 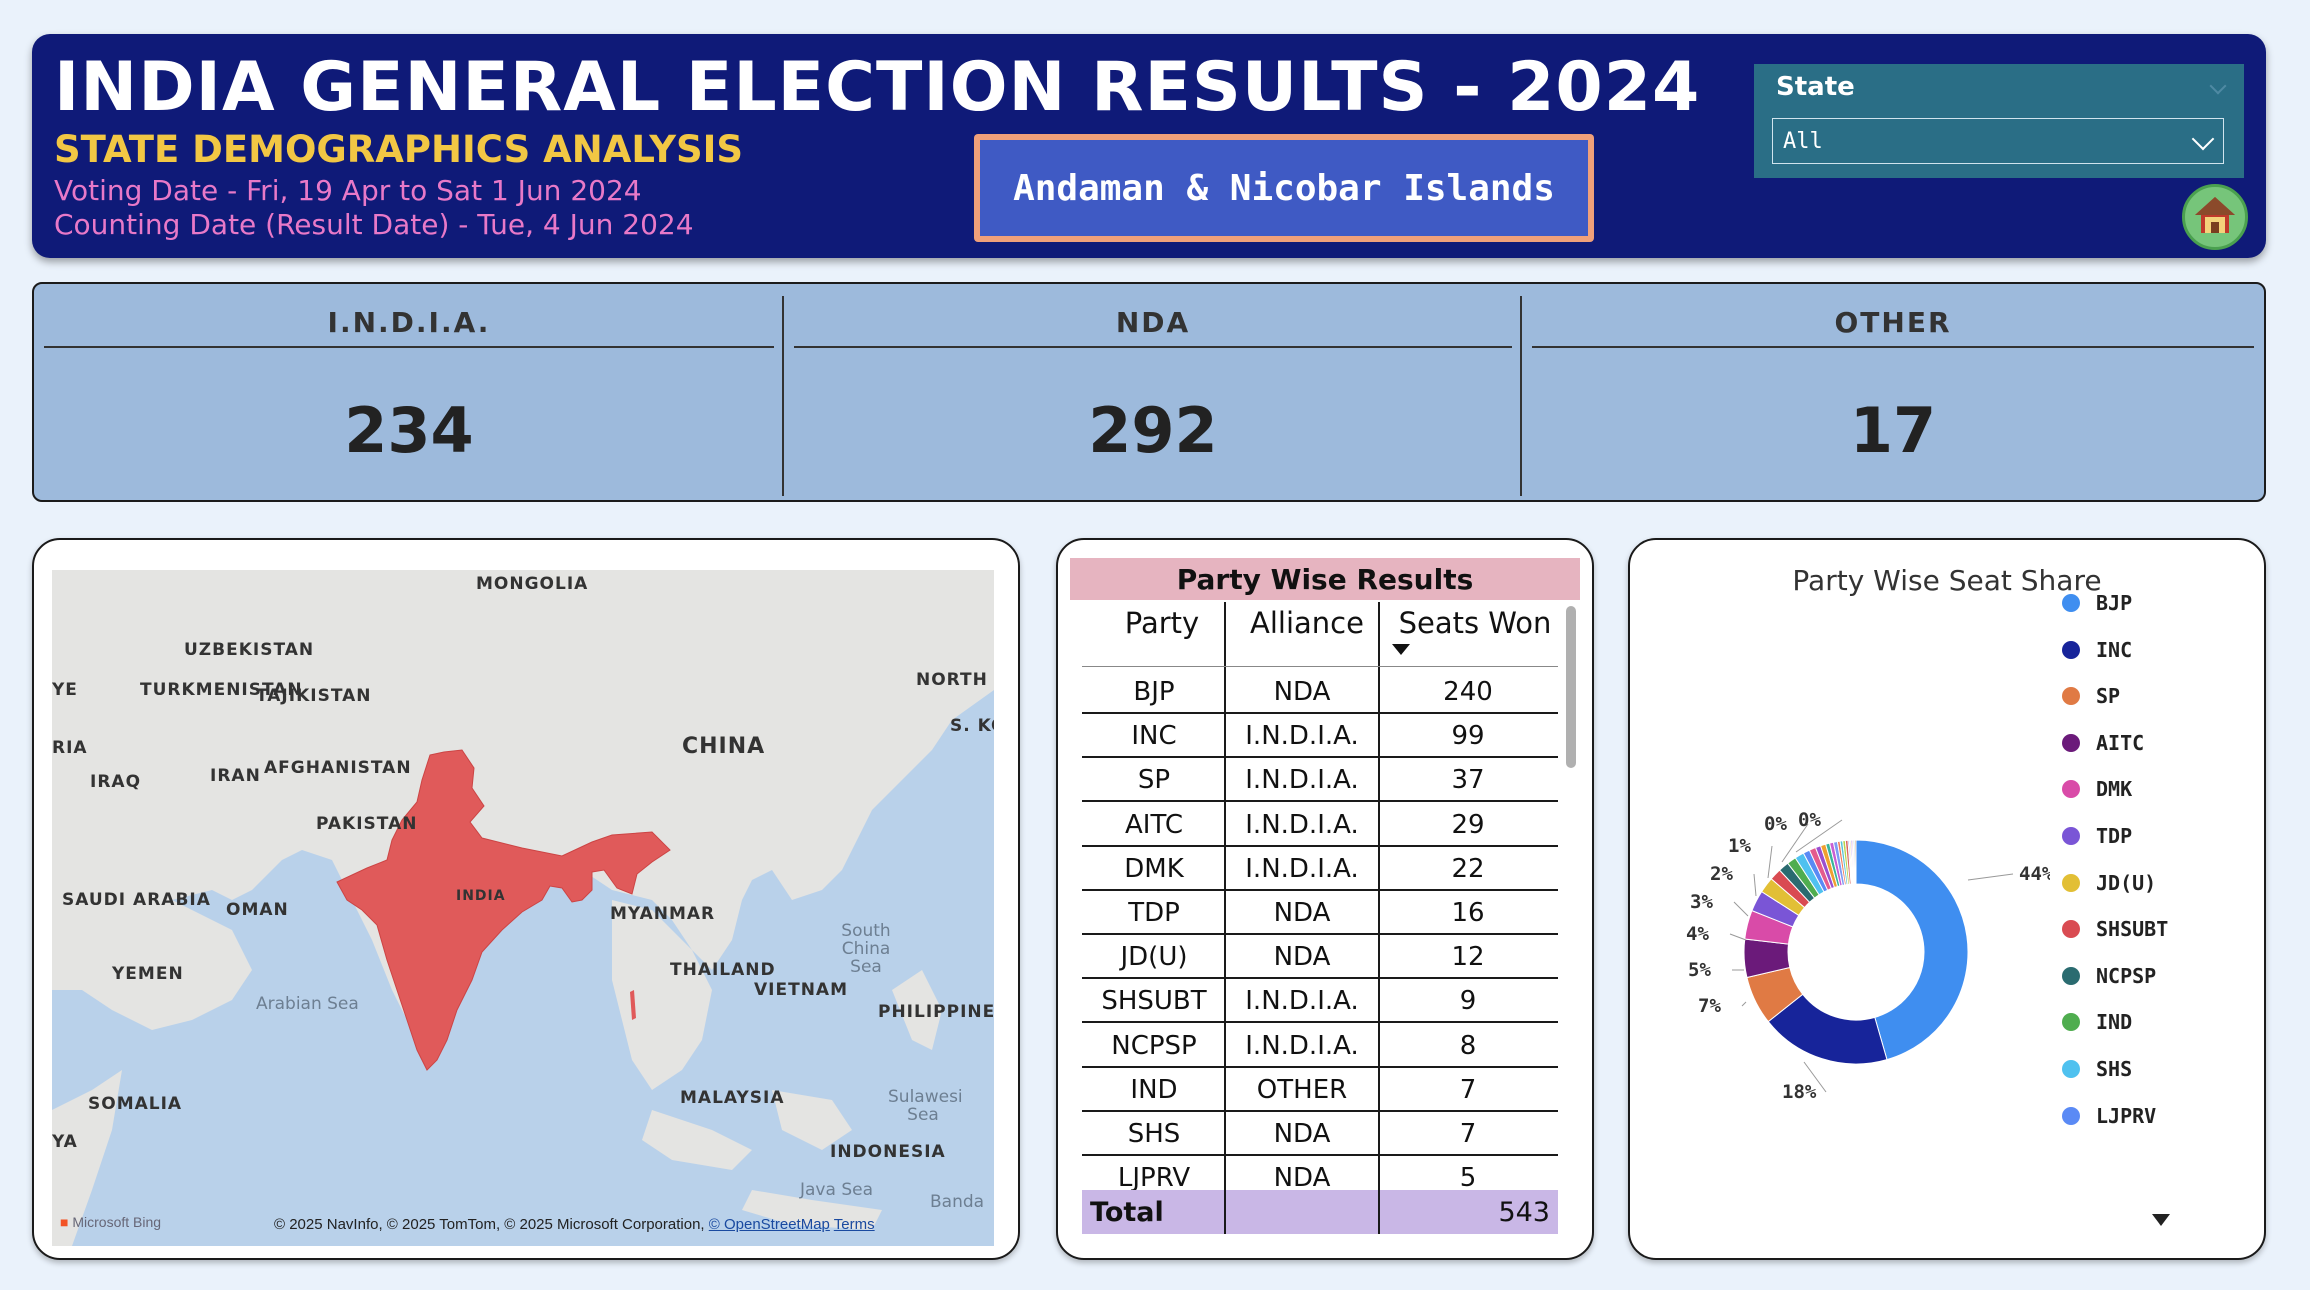 I want to click on map-label: OMAN, so click(x=257, y=910).